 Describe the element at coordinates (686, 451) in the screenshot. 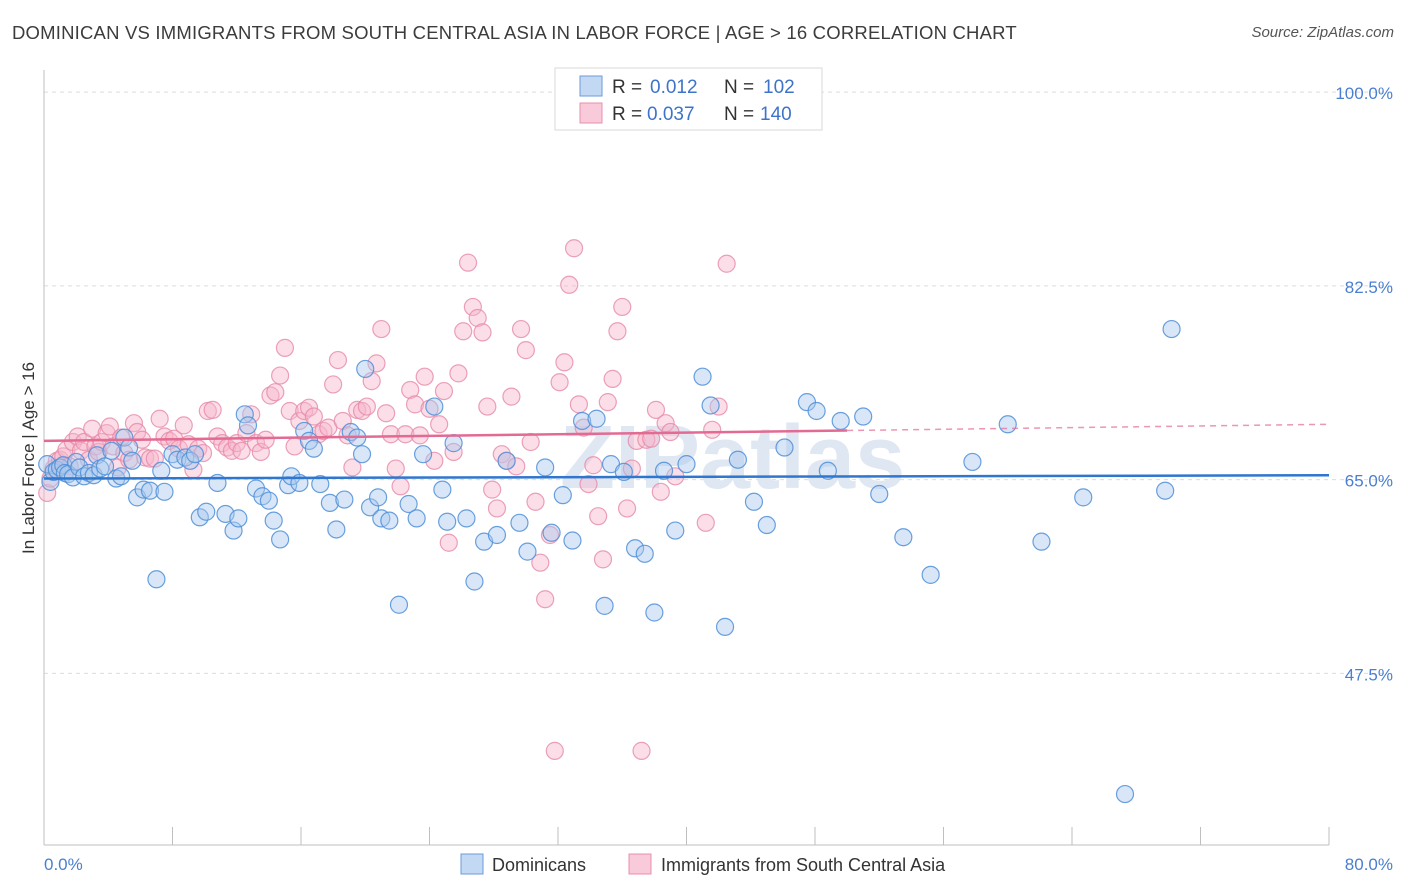

I see `trend-lines` at that location.